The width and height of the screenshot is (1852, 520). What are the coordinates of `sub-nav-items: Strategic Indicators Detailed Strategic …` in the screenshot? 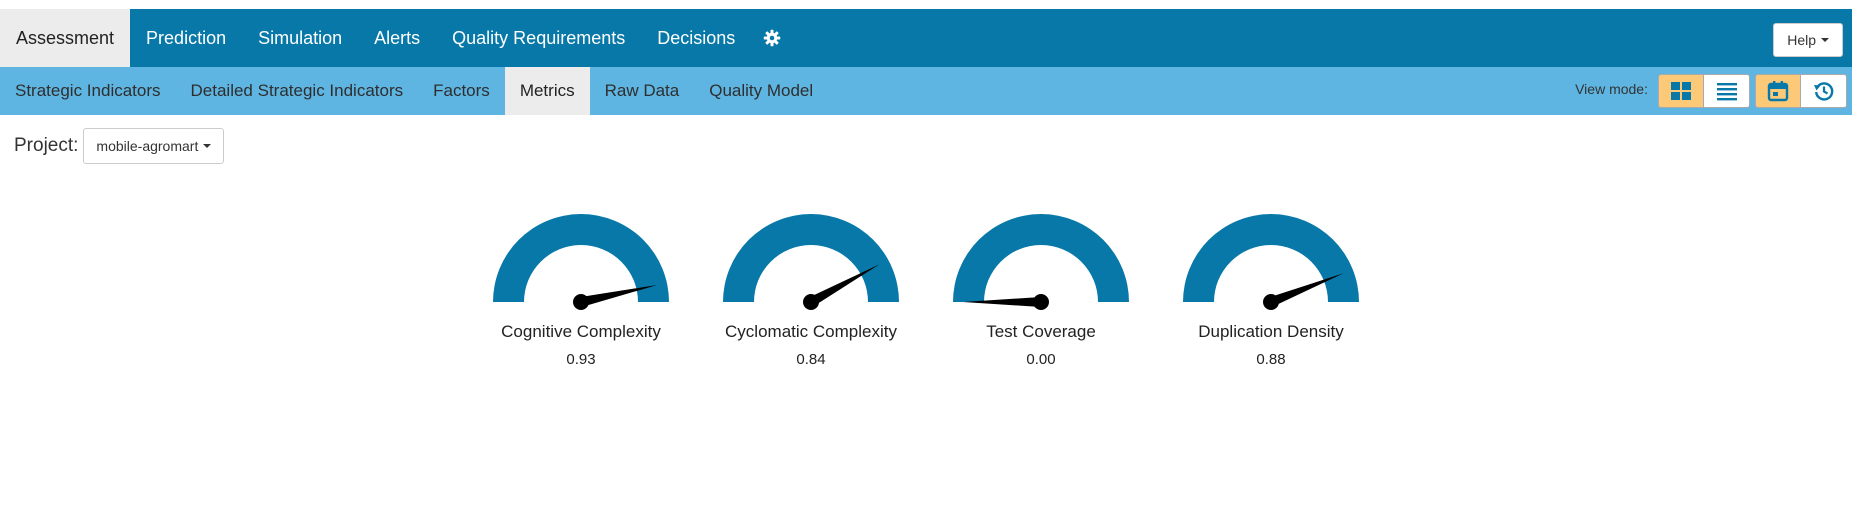 It's located at (926, 91).